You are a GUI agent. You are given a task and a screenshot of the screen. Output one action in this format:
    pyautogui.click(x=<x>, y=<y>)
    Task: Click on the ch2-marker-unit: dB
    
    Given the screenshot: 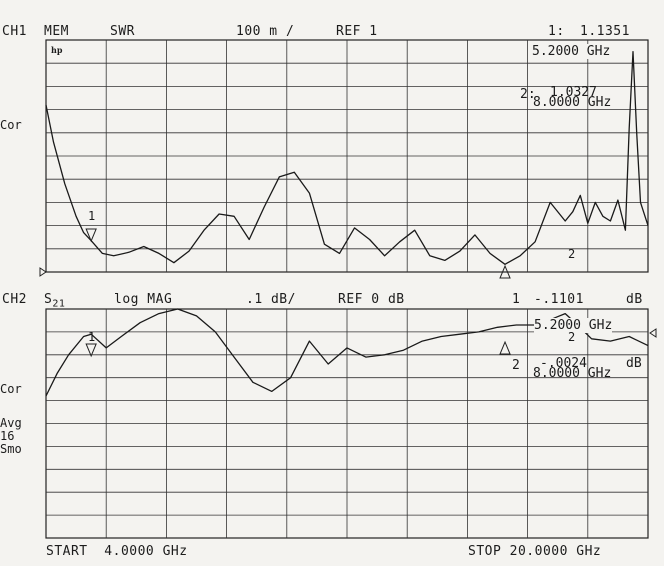 What is the action you would take?
    pyautogui.click(x=634, y=299)
    